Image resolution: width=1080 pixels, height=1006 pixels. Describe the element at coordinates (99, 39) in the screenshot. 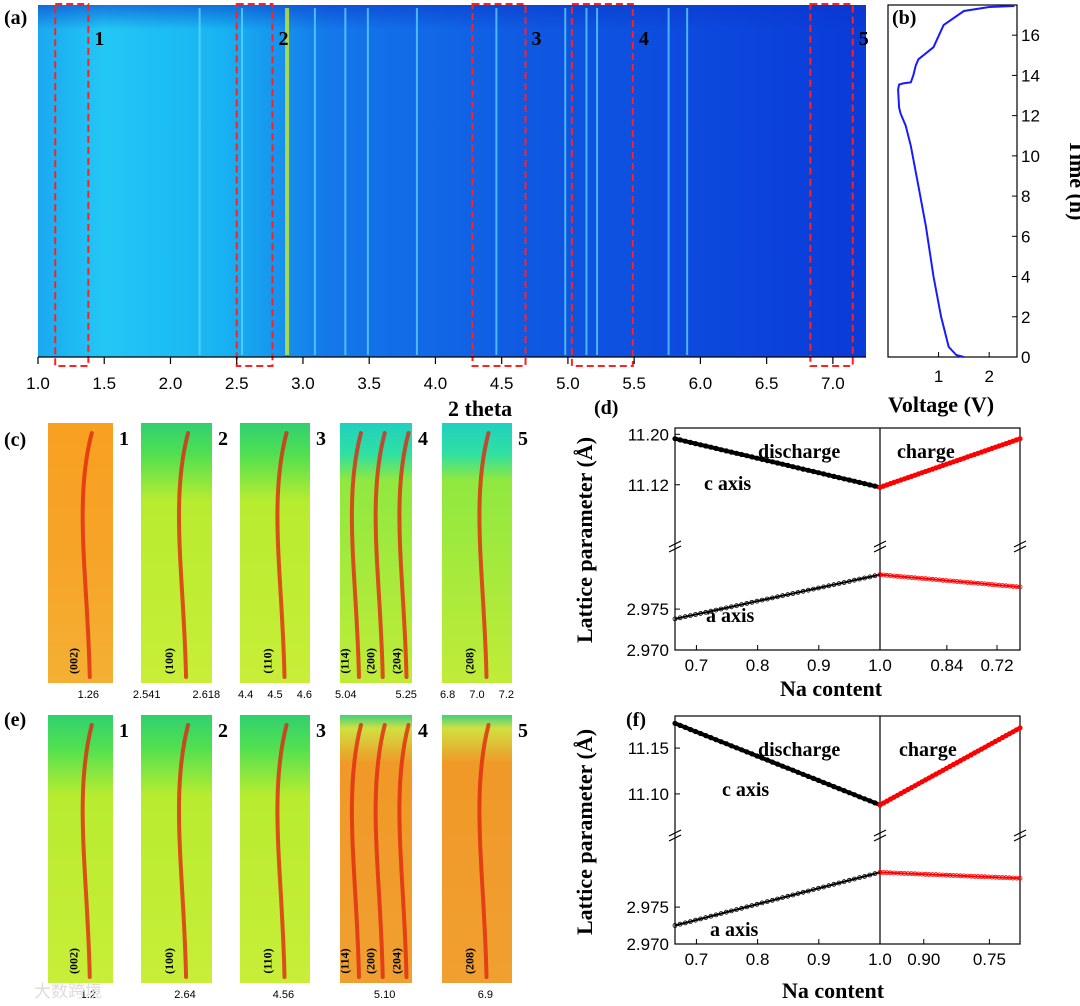

I see `region-label: 1` at that location.